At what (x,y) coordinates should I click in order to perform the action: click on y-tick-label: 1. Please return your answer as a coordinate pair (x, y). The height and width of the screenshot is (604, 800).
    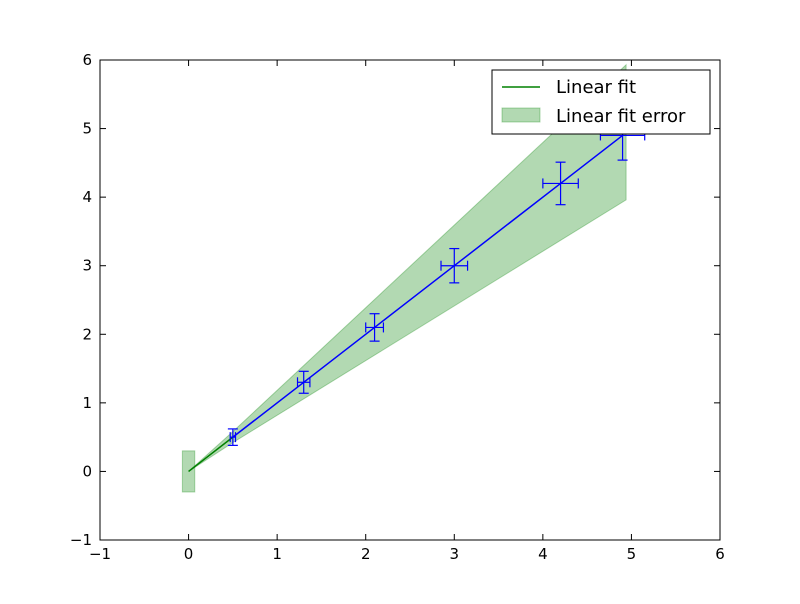
    Looking at the image, I should click on (87, 403).